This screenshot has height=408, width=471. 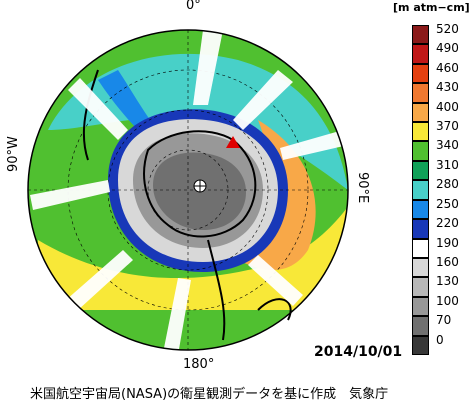 What do you see at coordinates (440, 339) in the screenshot?
I see `colorbar-tick-label: 0` at bounding box center [440, 339].